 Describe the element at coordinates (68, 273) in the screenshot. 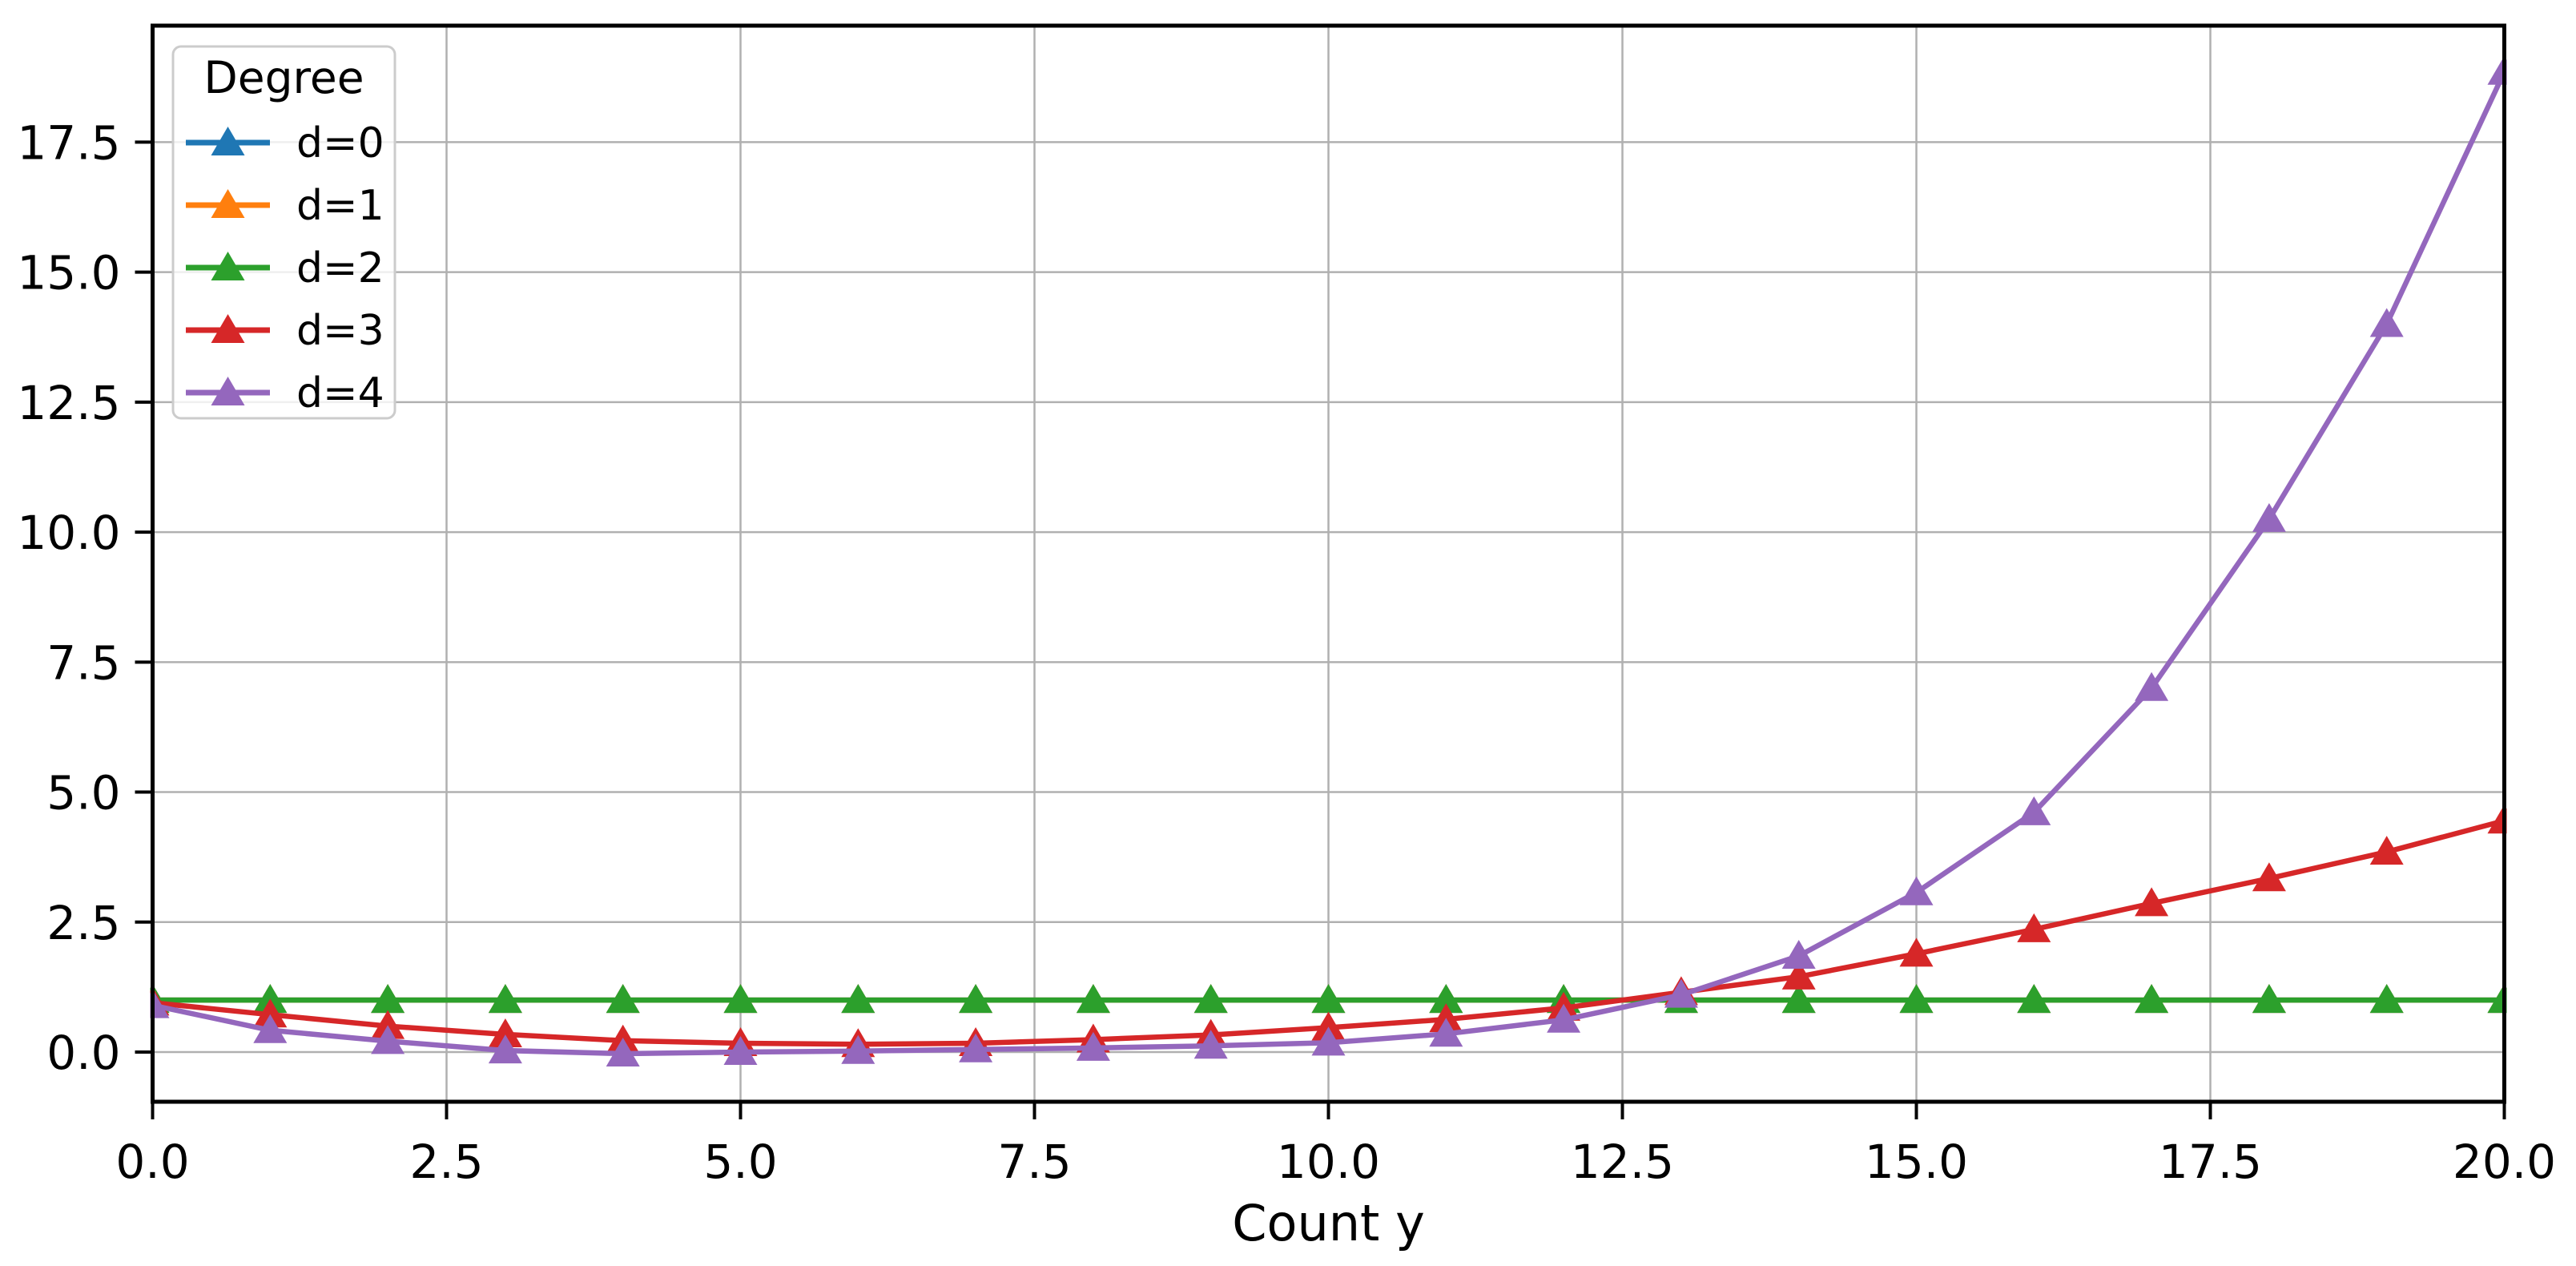

I see `y-tick-label: 15.0` at that location.